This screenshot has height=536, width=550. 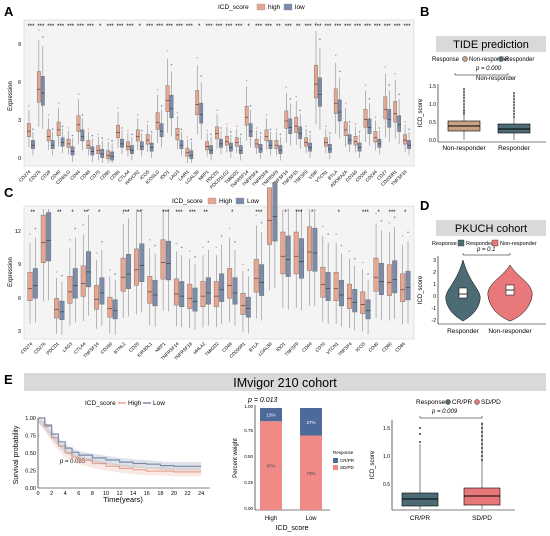 What do you see at coordinates (221, 141) in the screenshot?
I see `box-low-pdcd1` at bounding box center [221, 141].